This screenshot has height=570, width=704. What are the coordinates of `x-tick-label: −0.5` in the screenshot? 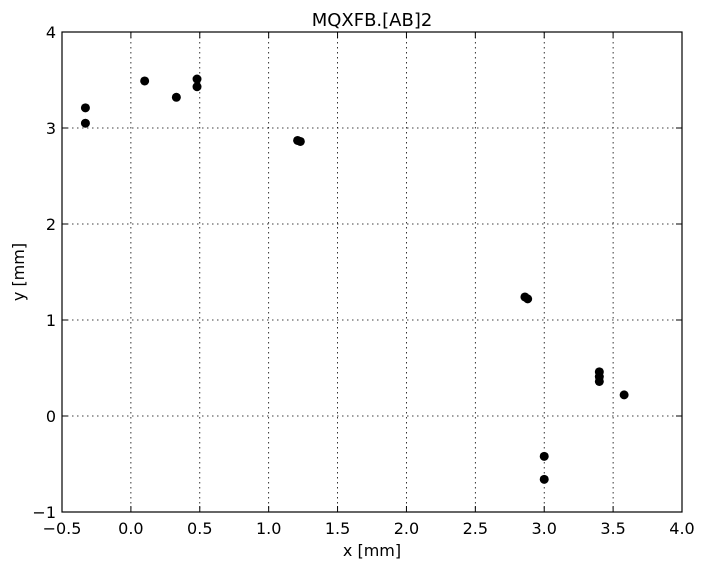 It's located at (62, 528).